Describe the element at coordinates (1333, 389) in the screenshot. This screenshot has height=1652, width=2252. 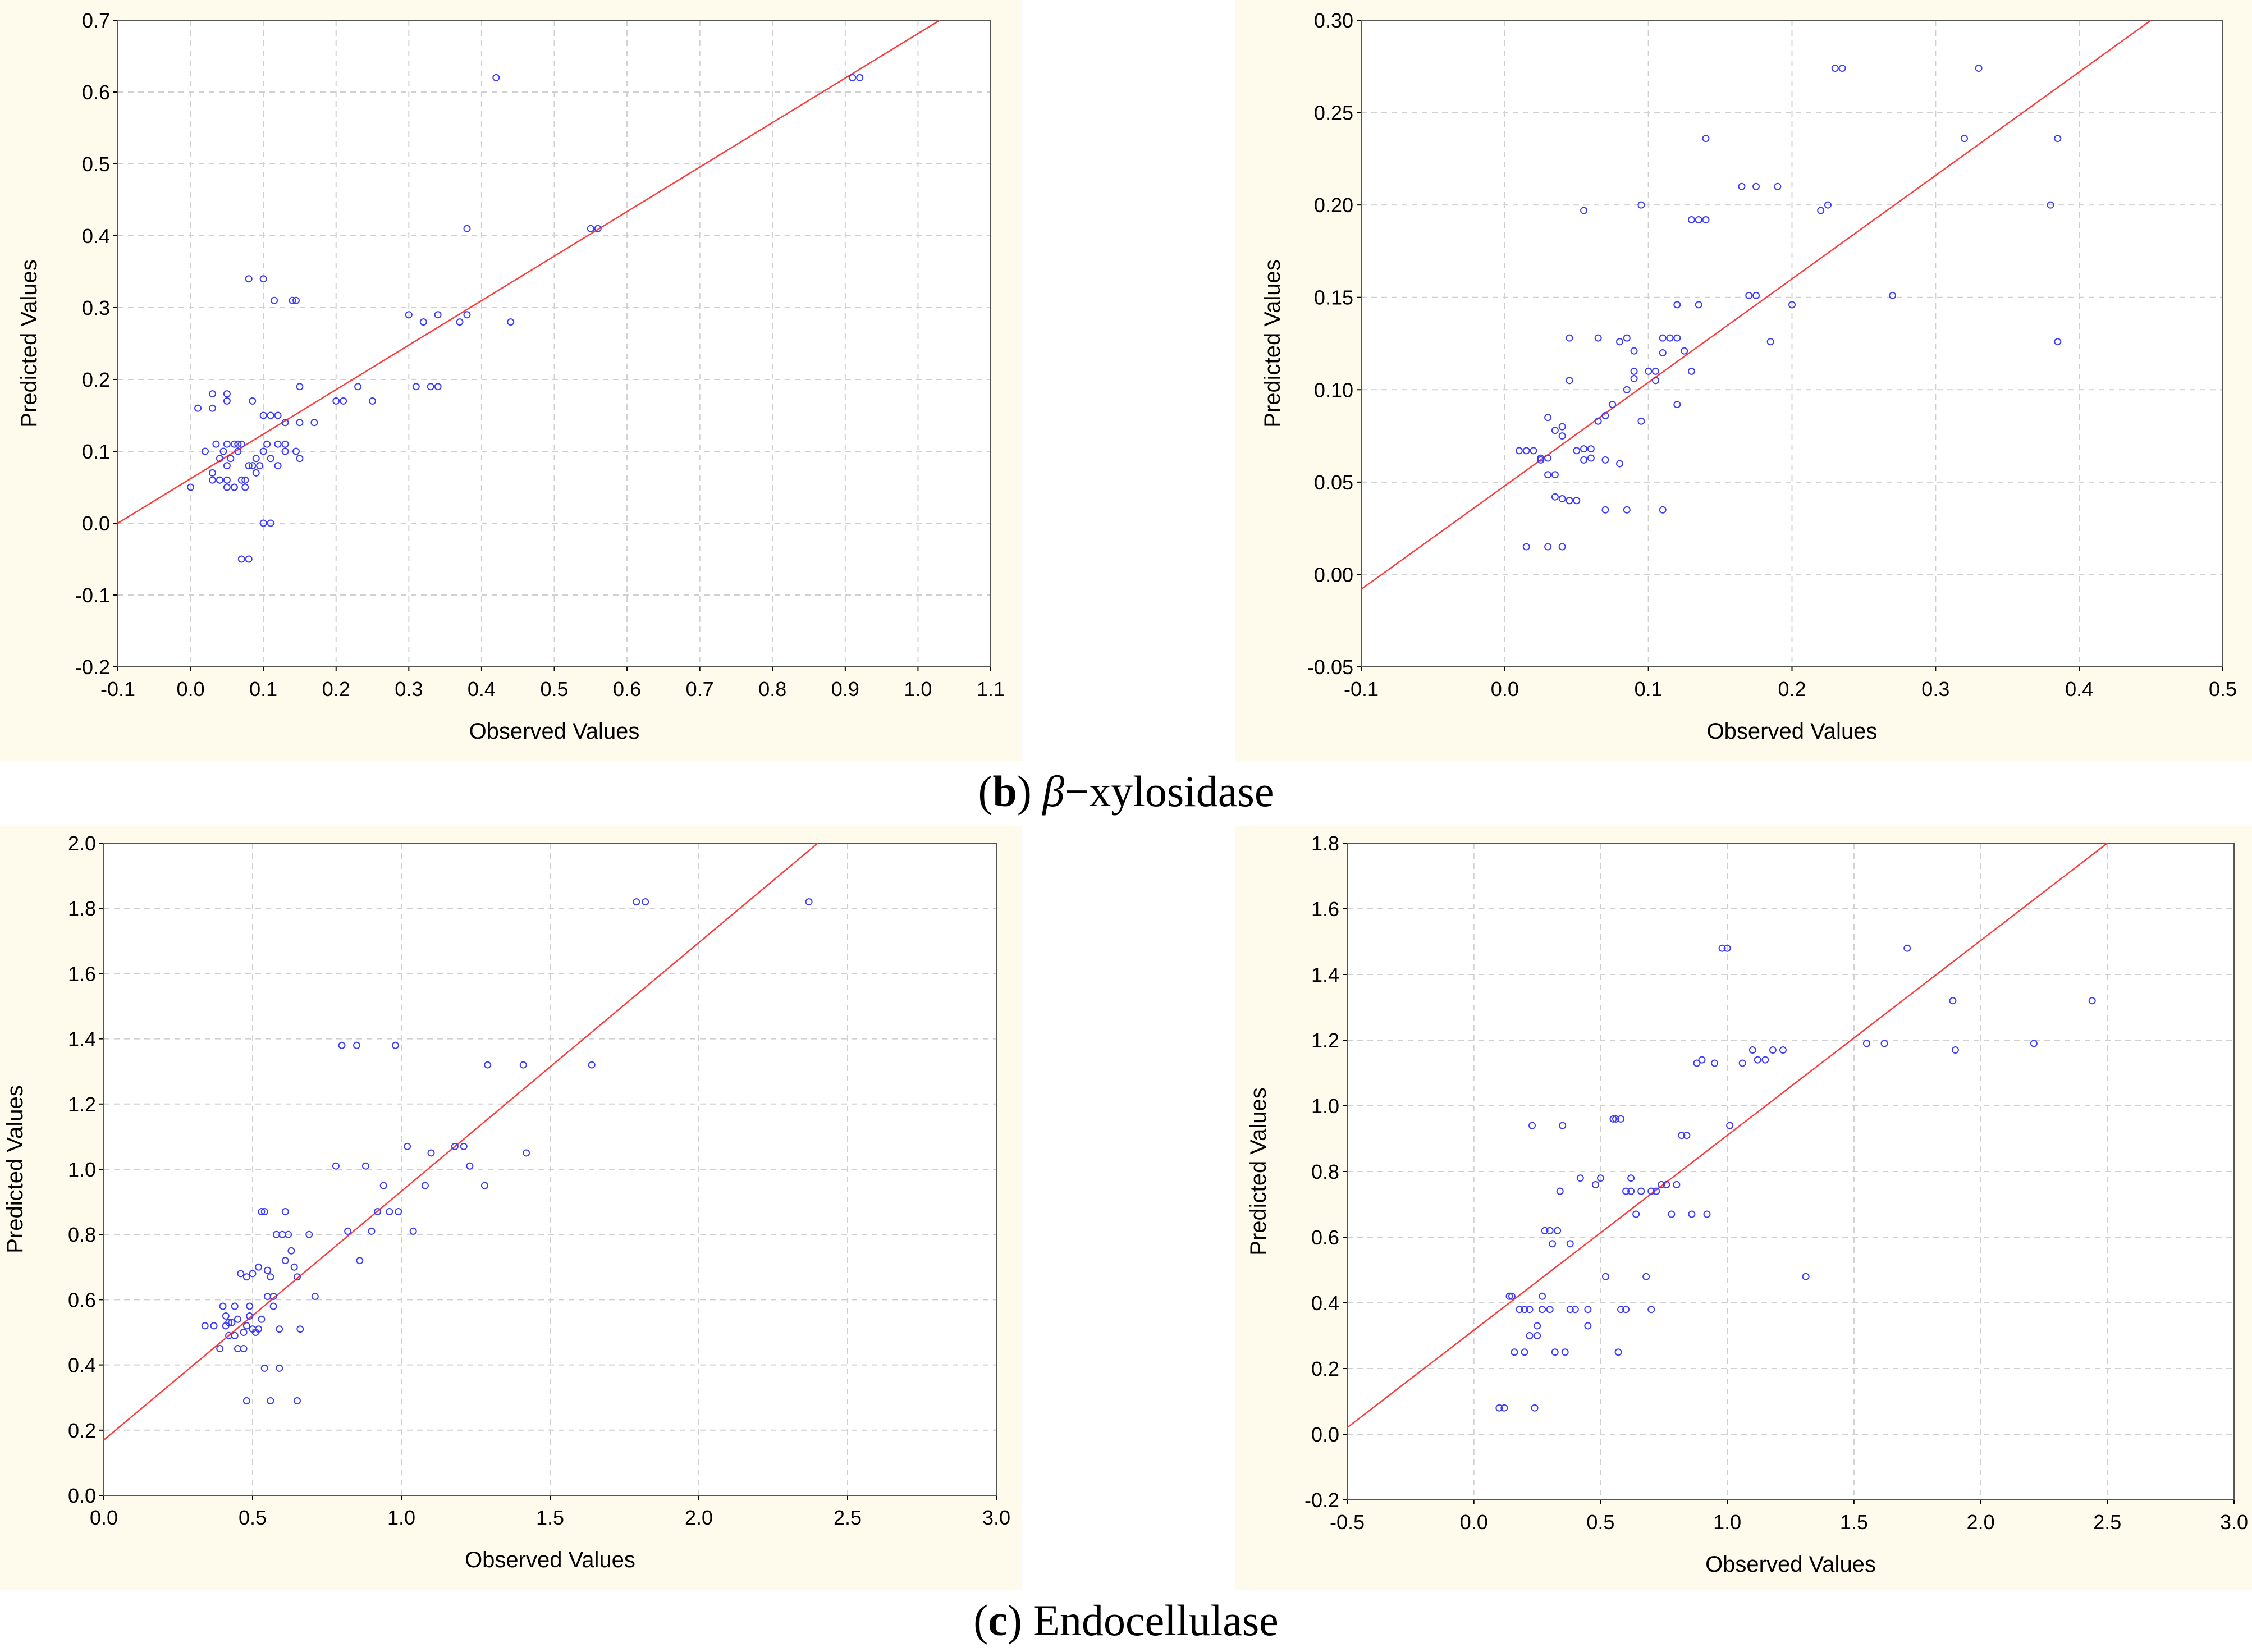
I see `chart-tr-ytick-label: 0.10` at that location.